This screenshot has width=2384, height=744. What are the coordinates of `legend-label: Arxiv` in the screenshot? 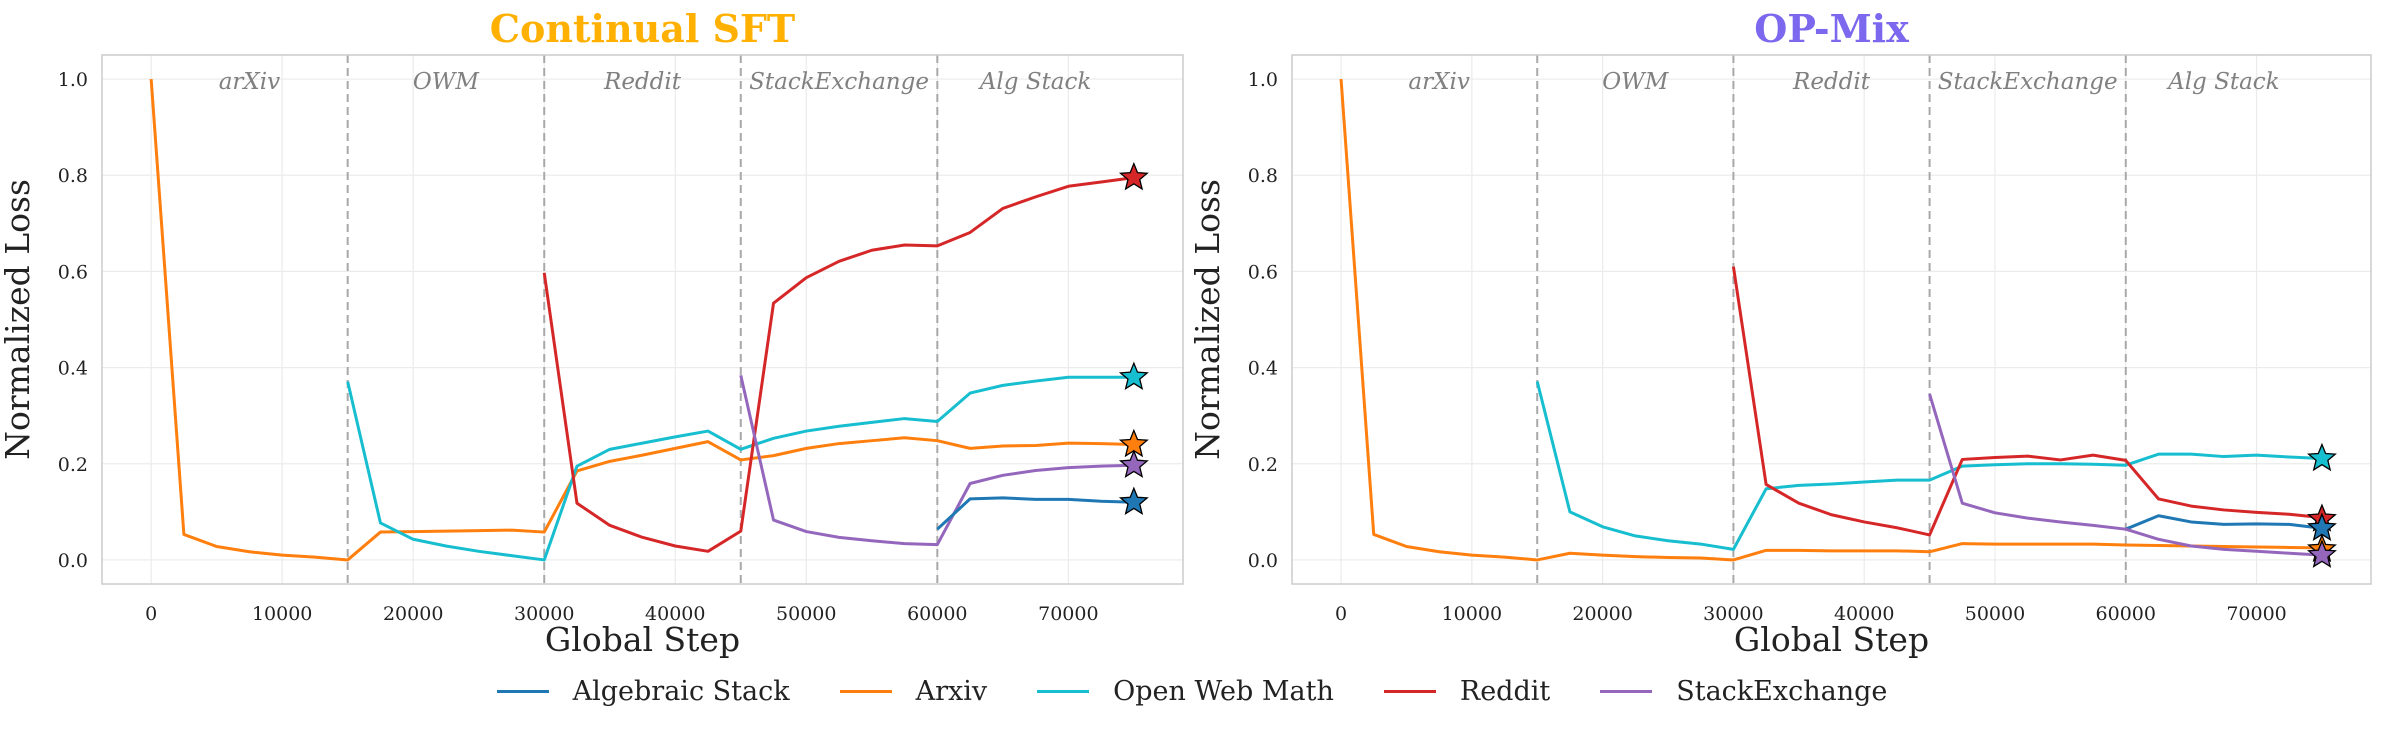 It's located at (951, 691).